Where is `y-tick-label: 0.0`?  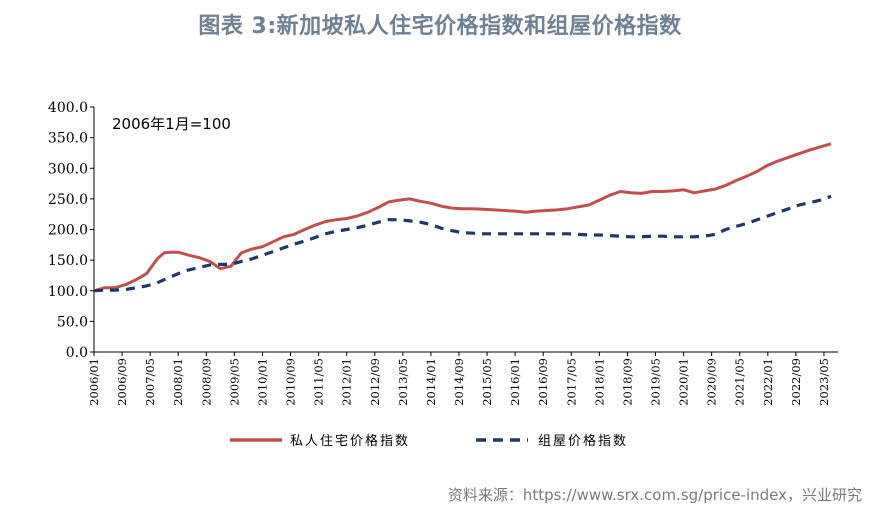
y-tick-label: 0.0 is located at coordinates (77, 353).